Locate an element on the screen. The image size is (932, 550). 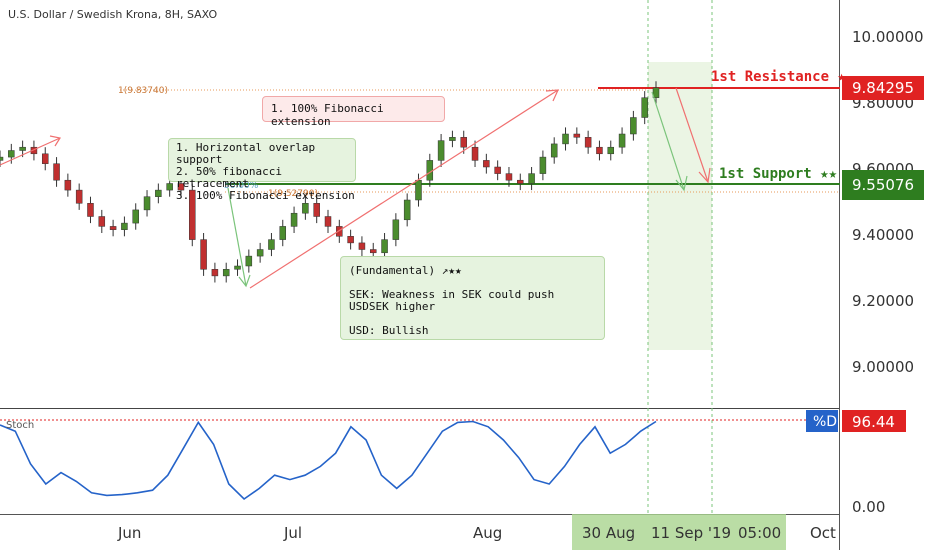
price-tick: 10.00000 is located at coordinates (888, 37).